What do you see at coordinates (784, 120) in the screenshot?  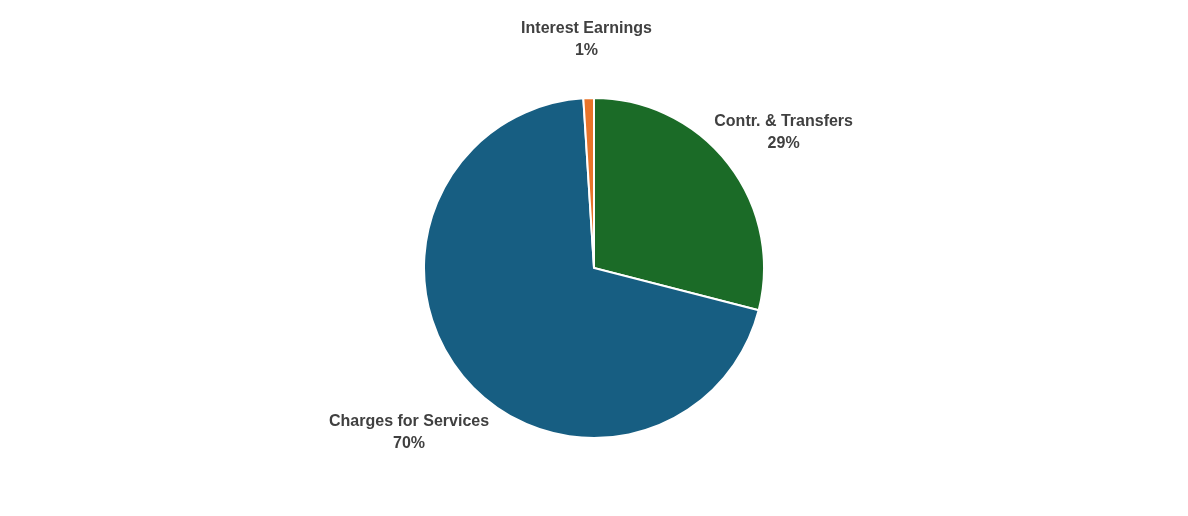 I see `slice-label: Contr. & Transfers` at bounding box center [784, 120].